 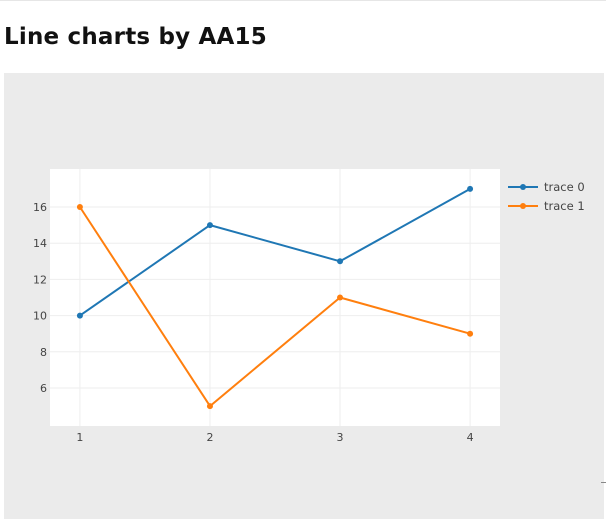 I want to click on x-tick-label: 2, so click(x=209, y=437).